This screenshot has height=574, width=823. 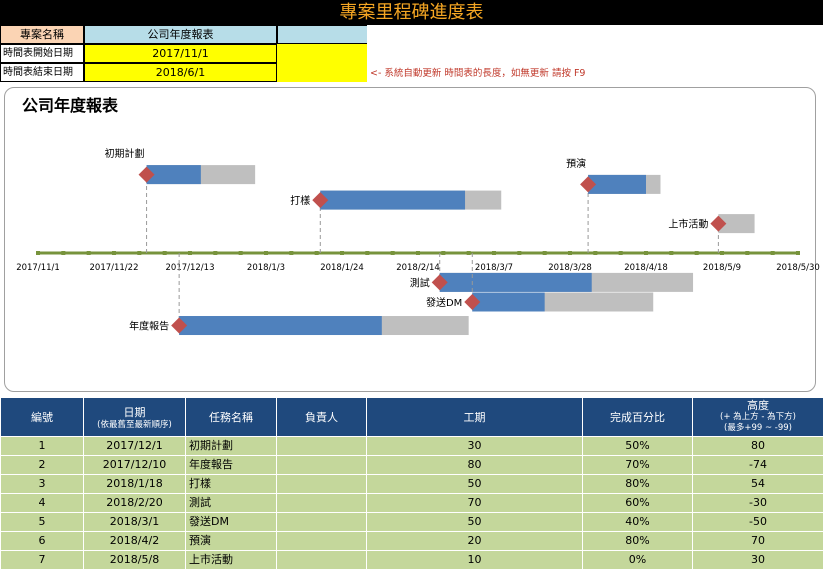 I want to click on end-date-extra-cell, so click(x=322, y=72).